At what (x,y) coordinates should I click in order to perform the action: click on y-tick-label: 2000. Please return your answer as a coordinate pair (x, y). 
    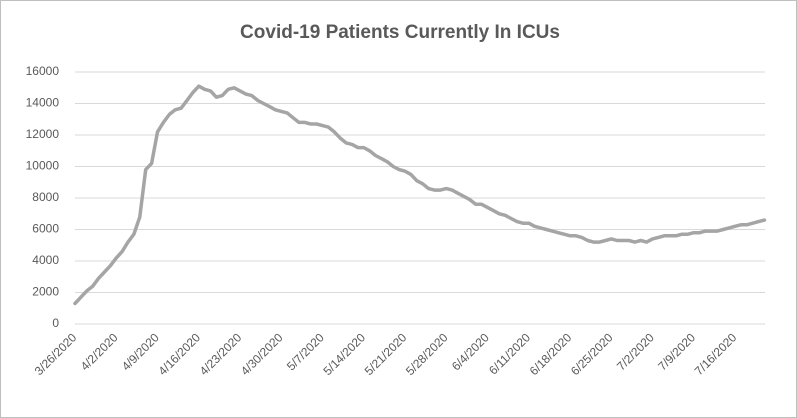
    Looking at the image, I should click on (45, 292).